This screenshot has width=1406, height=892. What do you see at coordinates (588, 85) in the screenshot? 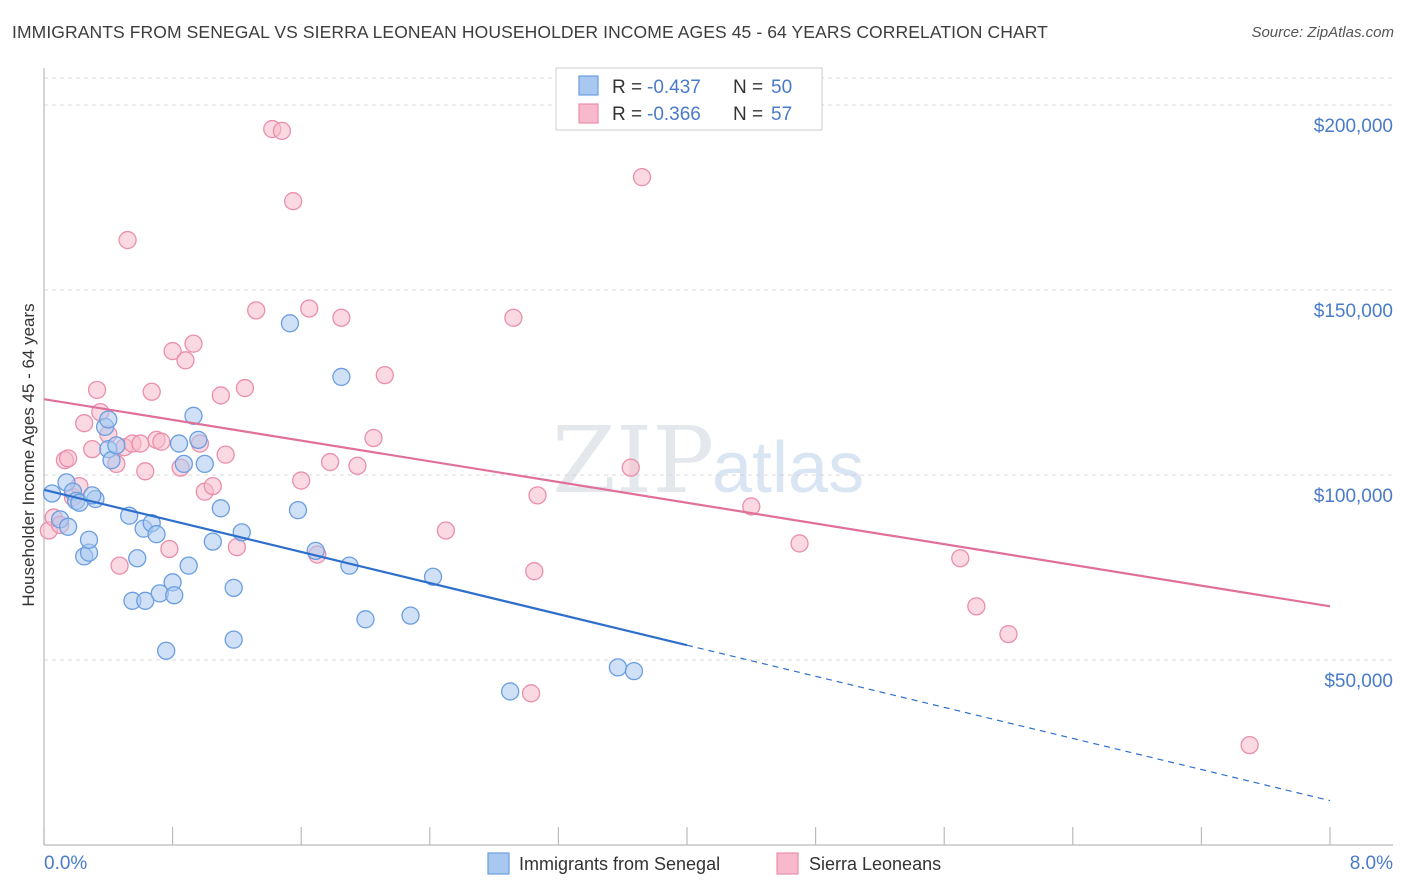
I see `stats-senegal-swatch` at bounding box center [588, 85].